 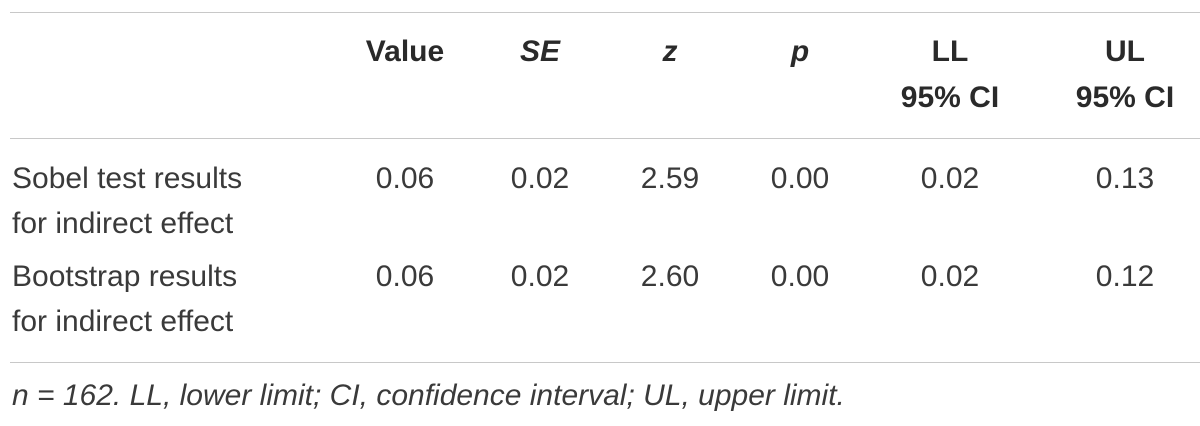 I want to click on table-header-rule, so click(x=605, y=138).